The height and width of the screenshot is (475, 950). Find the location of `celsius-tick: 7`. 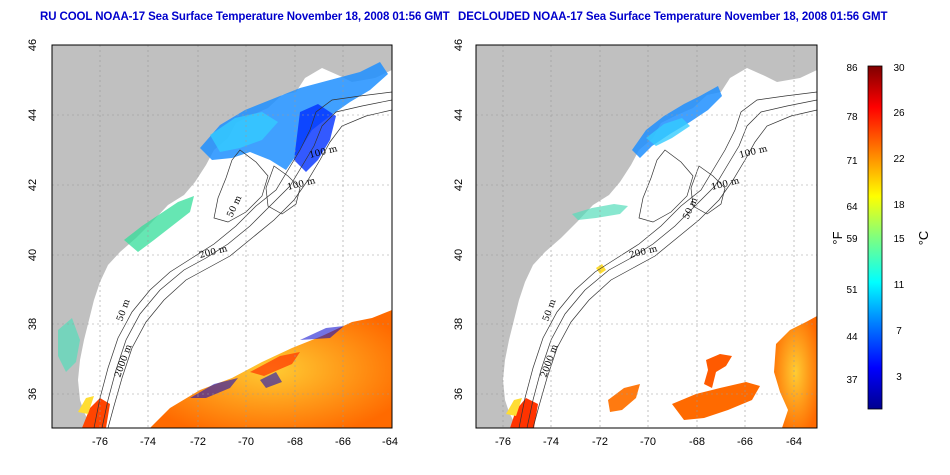

celsius-tick: 7 is located at coordinates (899, 331).